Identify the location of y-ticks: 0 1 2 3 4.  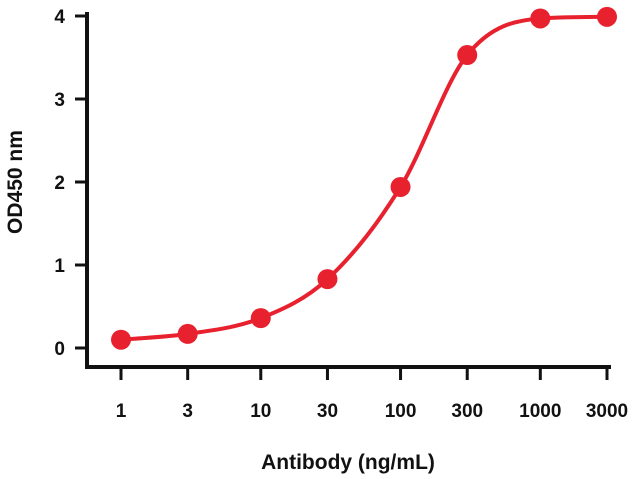
(70, 183).